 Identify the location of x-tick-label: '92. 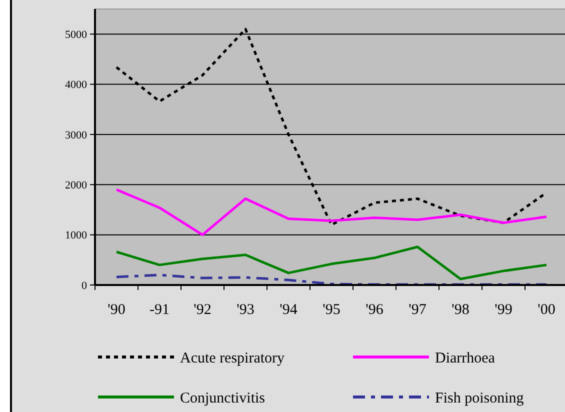
(203, 310).